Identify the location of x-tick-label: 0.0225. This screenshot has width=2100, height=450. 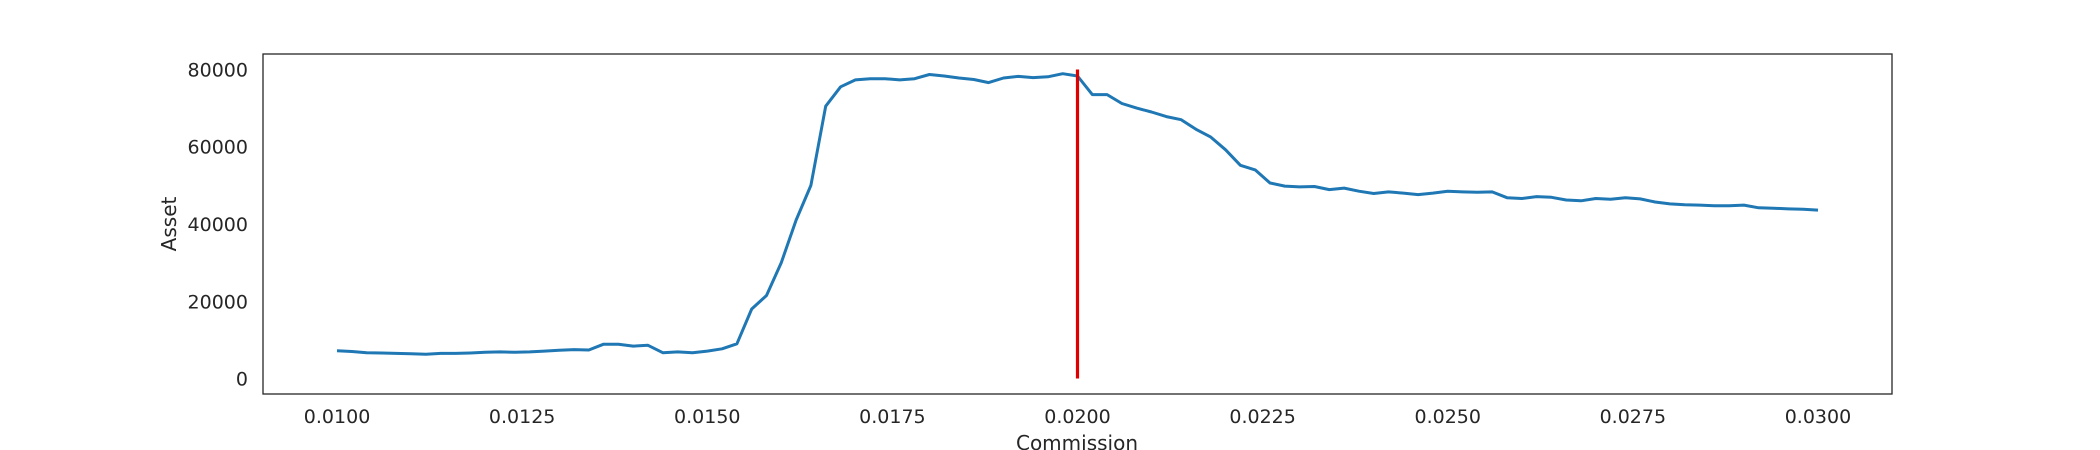
(1262, 417).